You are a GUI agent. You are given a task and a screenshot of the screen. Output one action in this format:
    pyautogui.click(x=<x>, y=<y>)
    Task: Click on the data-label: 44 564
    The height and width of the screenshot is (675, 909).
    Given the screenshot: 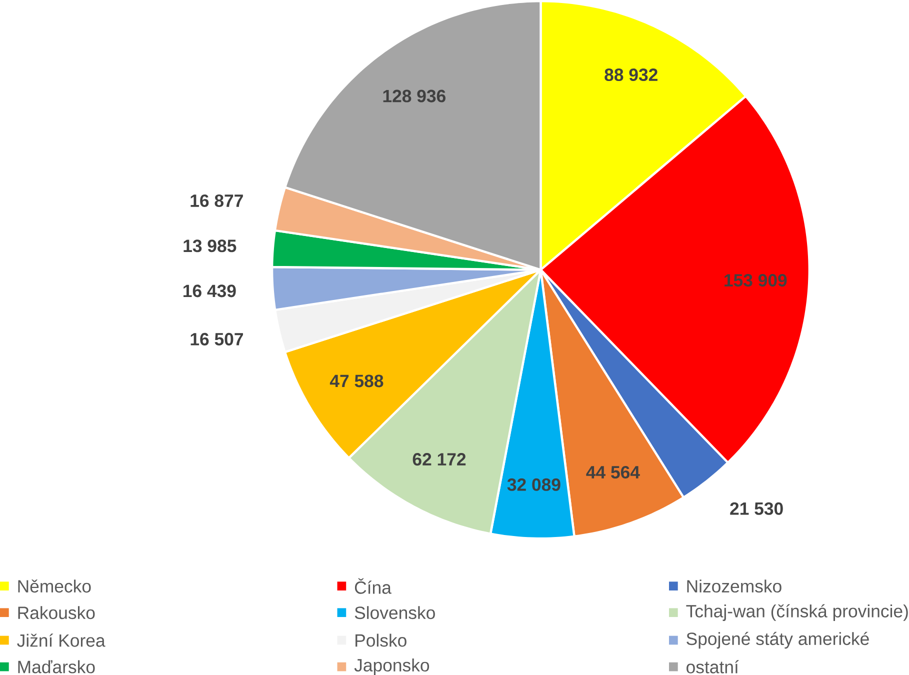 What is the action you would take?
    pyautogui.click(x=613, y=472)
    